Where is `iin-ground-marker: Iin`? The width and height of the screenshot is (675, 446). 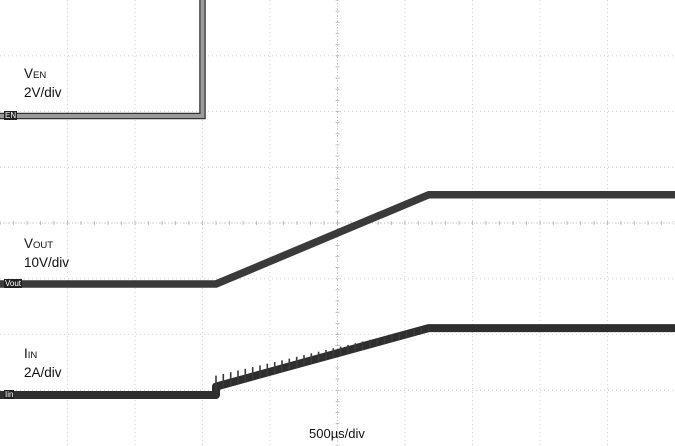 iin-ground-marker: Iin is located at coordinates (9, 394).